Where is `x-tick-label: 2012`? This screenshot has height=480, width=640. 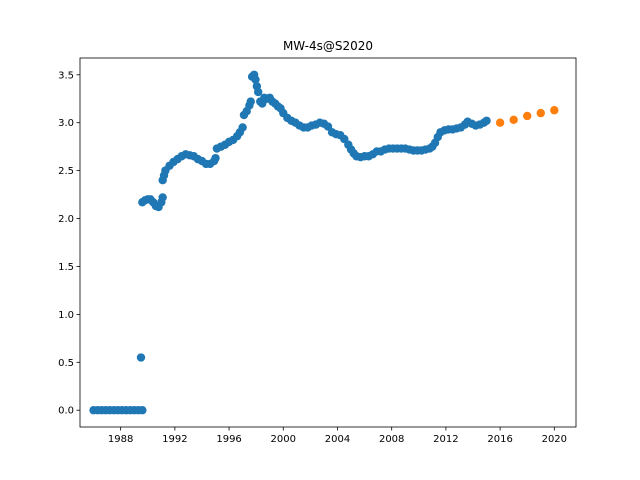
x-tick-label: 2012 is located at coordinates (445, 439).